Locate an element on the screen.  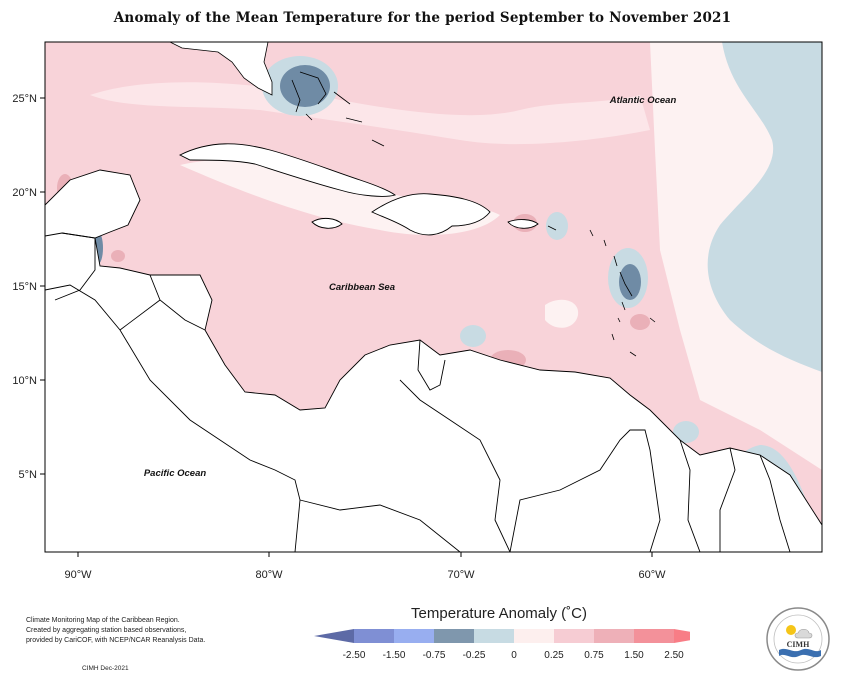
color-legend: -2.50 -1.50 -0.75 -0.25 0 0.25 0.75 1.50 2.50 is located at coordinates (502, 645).